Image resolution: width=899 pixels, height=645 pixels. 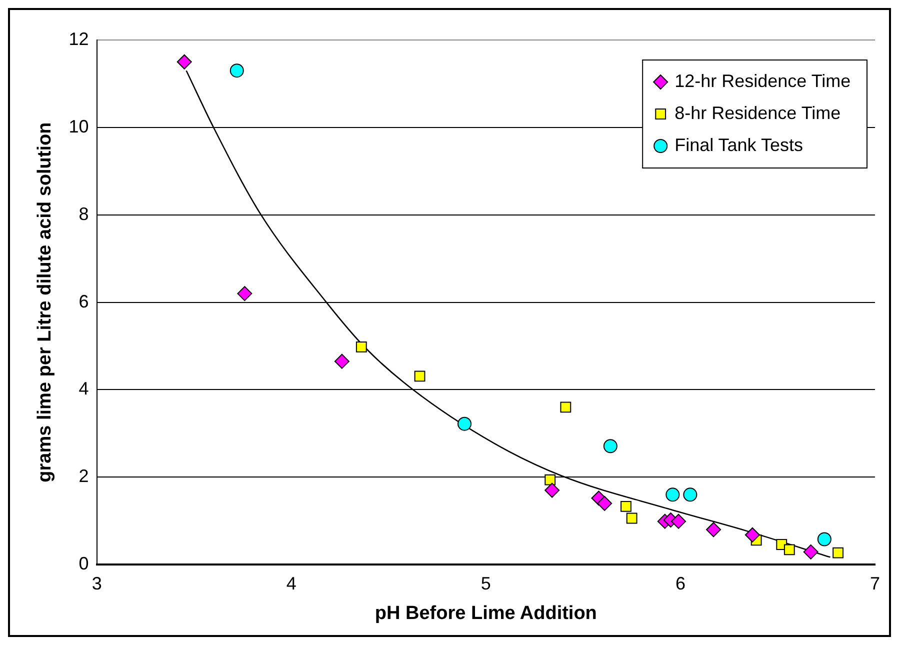 What do you see at coordinates (83, 564) in the screenshot?
I see `y-tick-label: 0` at bounding box center [83, 564].